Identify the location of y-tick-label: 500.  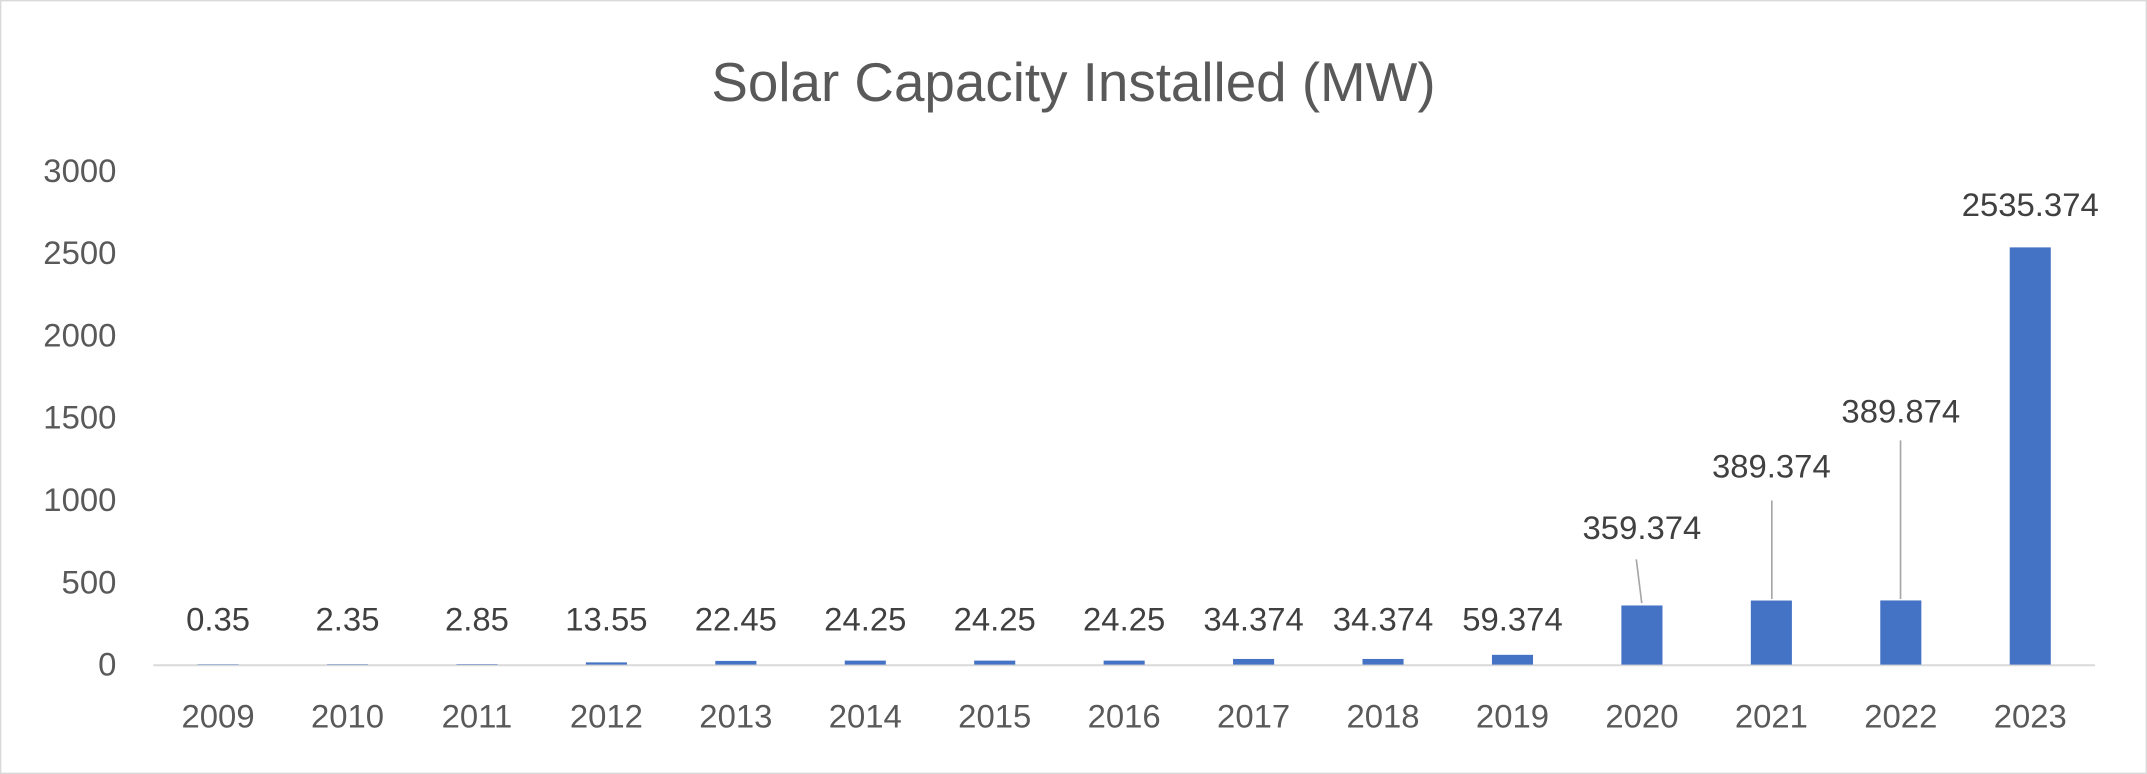
(89, 581).